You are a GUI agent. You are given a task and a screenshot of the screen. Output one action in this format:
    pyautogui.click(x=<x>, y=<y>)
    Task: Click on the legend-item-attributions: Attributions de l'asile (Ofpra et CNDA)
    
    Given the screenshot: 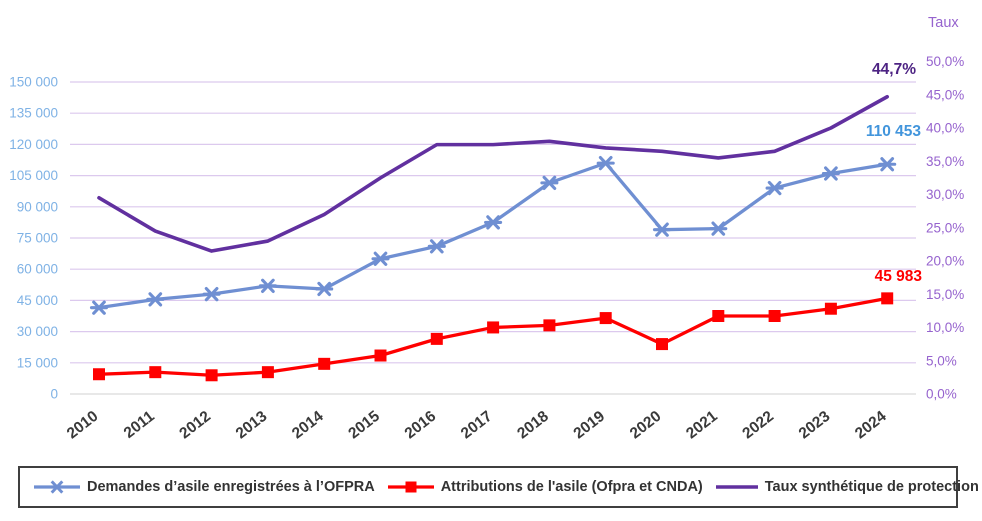 What is the action you would take?
    pyautogui.click(x=545, y=487)
    